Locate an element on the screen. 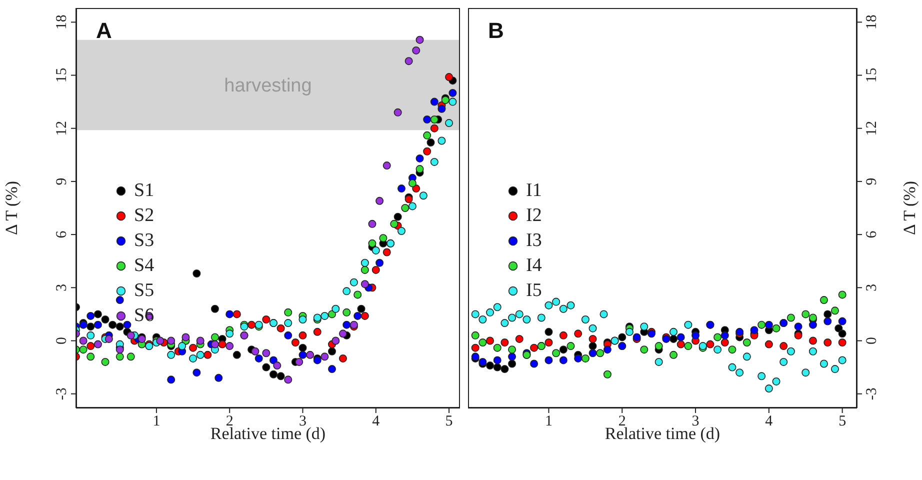 The image size is (922, 480). legend-label: S2 is located at coordinates (144, 216).